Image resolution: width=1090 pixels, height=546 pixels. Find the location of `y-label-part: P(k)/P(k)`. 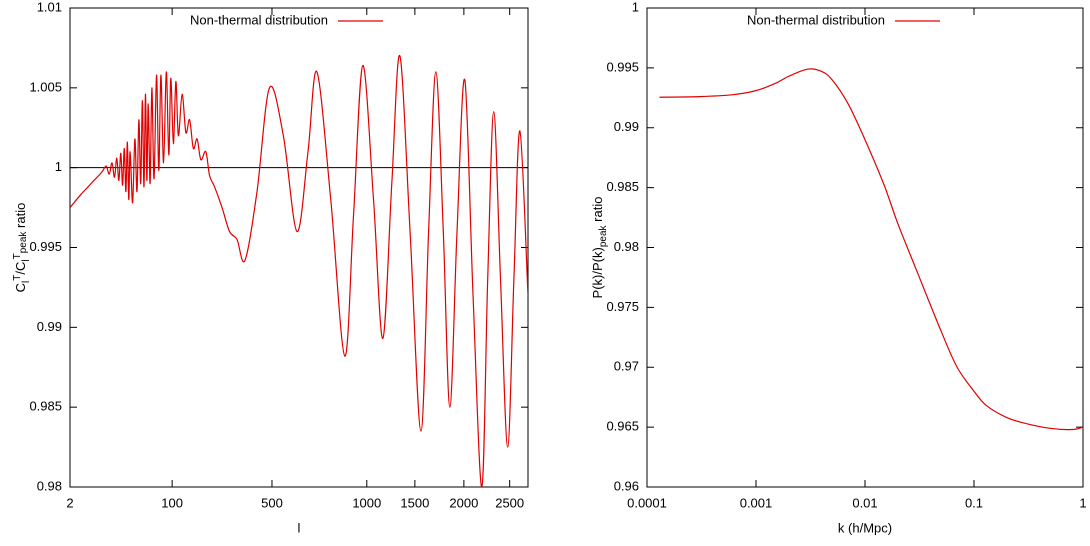

y-label-part: P(k)/P(k) is located at coordinates (597, 272).